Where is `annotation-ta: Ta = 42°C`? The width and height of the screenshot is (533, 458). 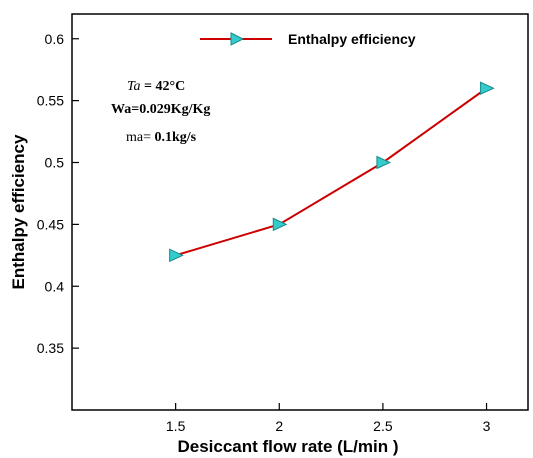
annotation-ta: Ta = 42°C is located at coordinates (156, 86).